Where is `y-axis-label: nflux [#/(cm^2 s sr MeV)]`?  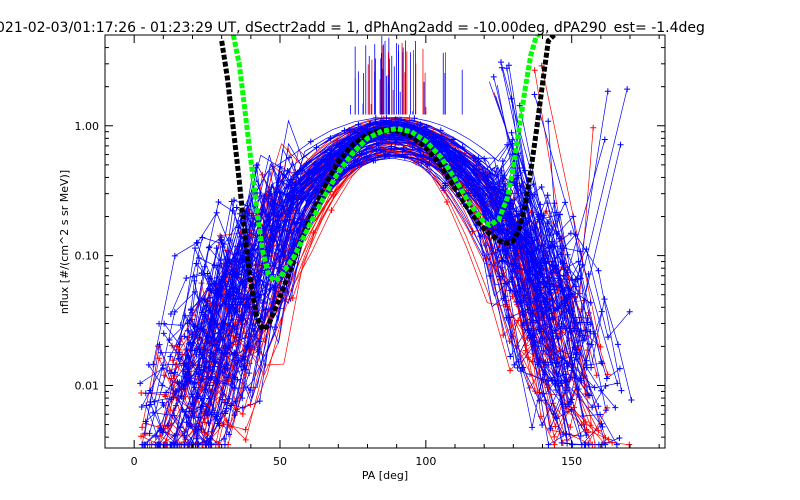
y-axis-label: nflux [#/(cm^2 s sr MeV)] is located at coordinates (64, 242).